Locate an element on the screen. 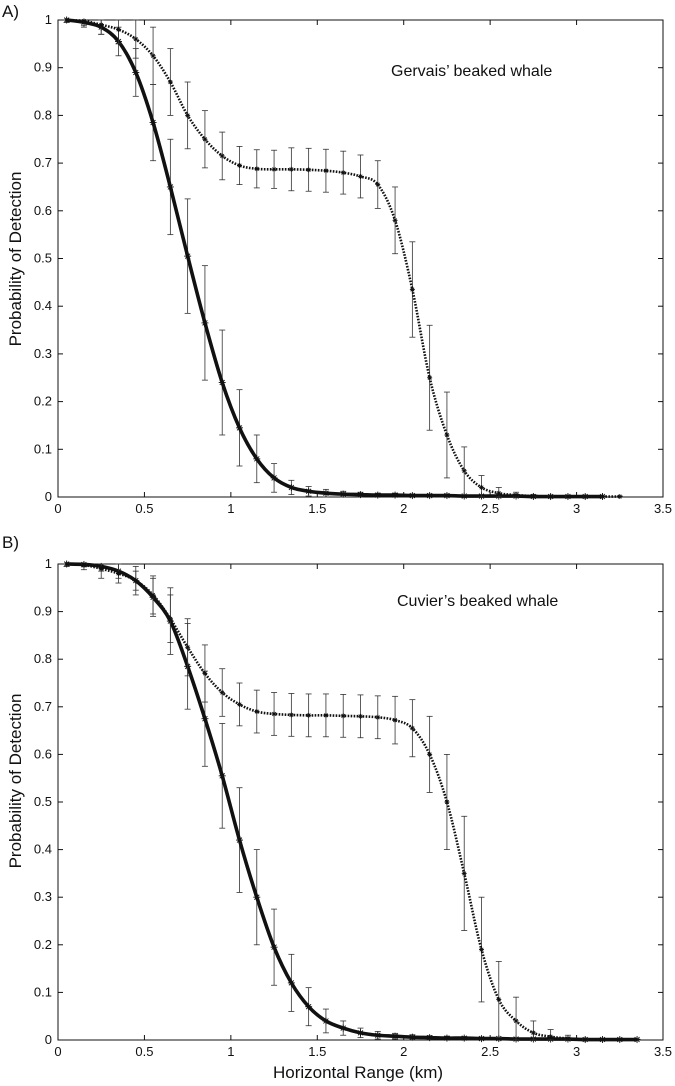 The width and height of the screenshot is (675, 1086). y-tick-label: 0.3 is located at coordinates (43, 896).